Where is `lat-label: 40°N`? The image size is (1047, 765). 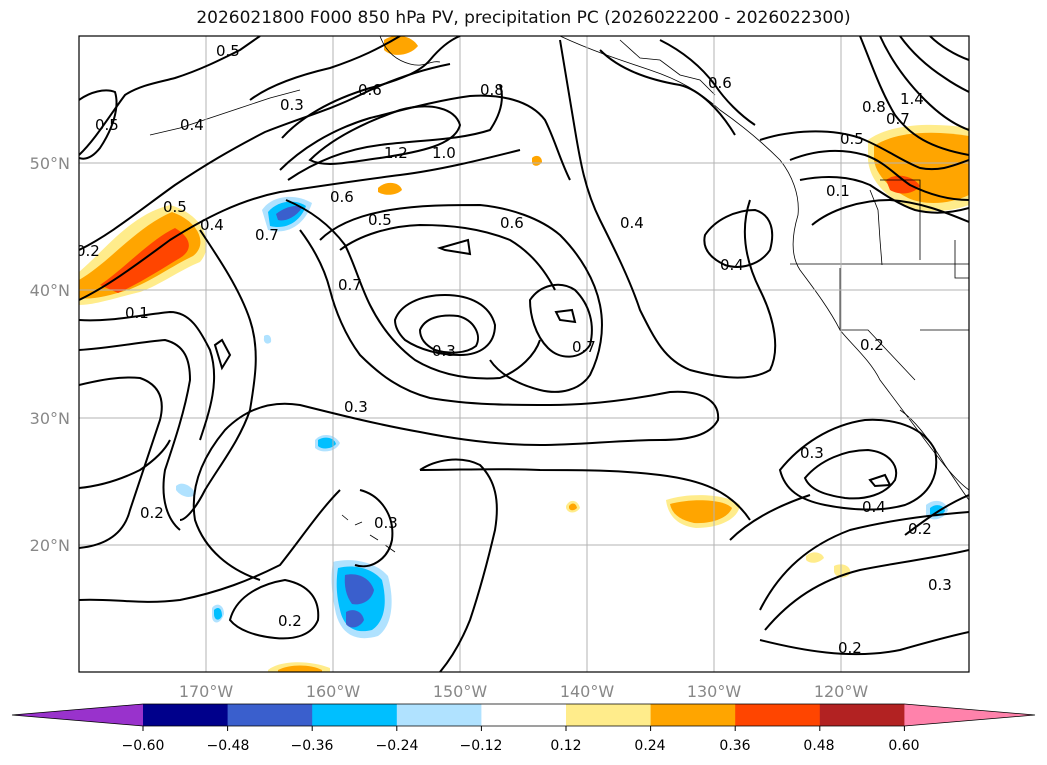 lat-label: 40°N is located at coordinates (50, 290).